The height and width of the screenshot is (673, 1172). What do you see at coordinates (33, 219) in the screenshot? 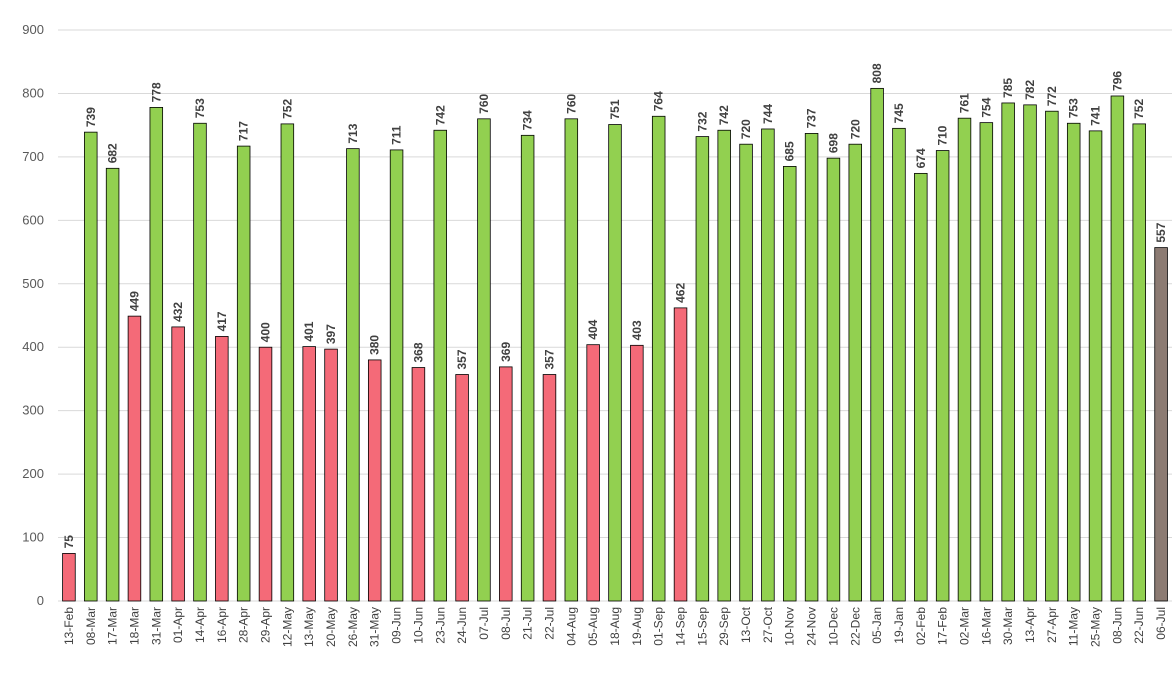
I see `y-tick-label: 600` at bounding box center [33, 219].